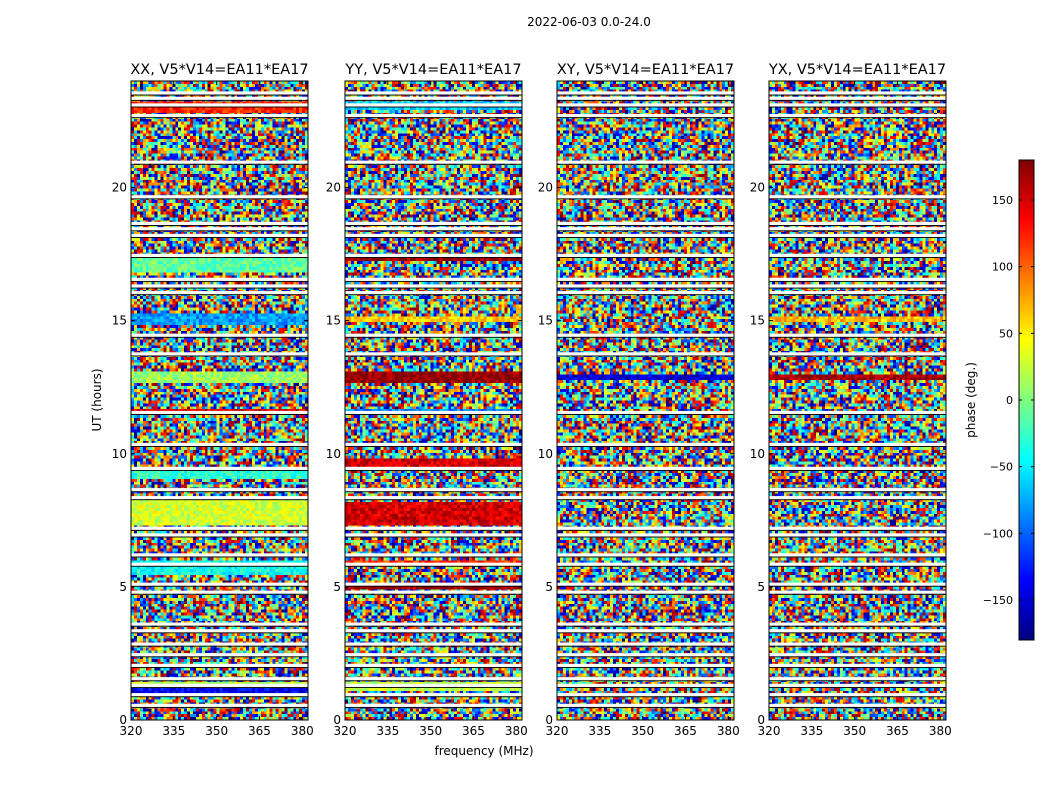  What do you see at coordinates (545, 321) in the screenshot?
I see `y-tick-label: 15` at bounding box center [545, 321].